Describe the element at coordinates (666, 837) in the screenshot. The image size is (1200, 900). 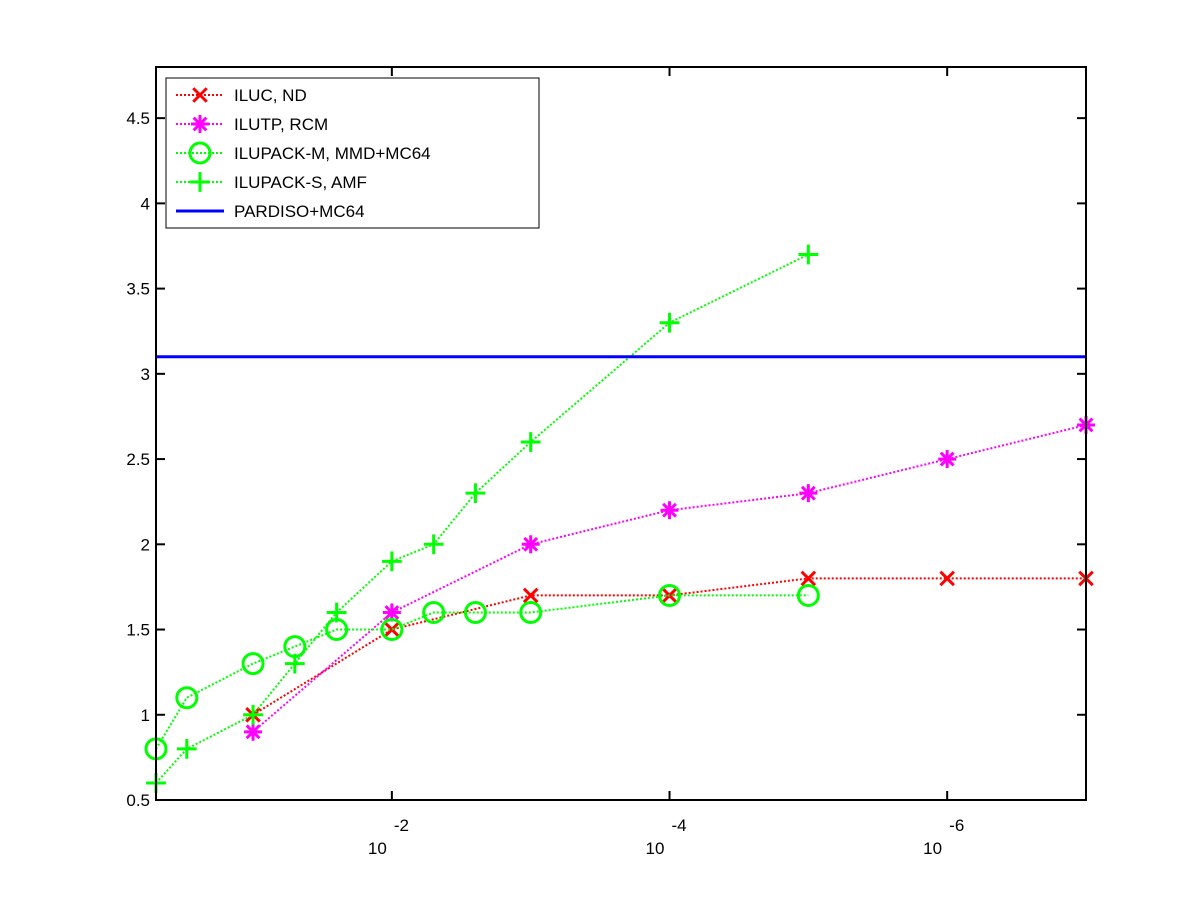
I see `x-tick-label: 10 -4` at that location.